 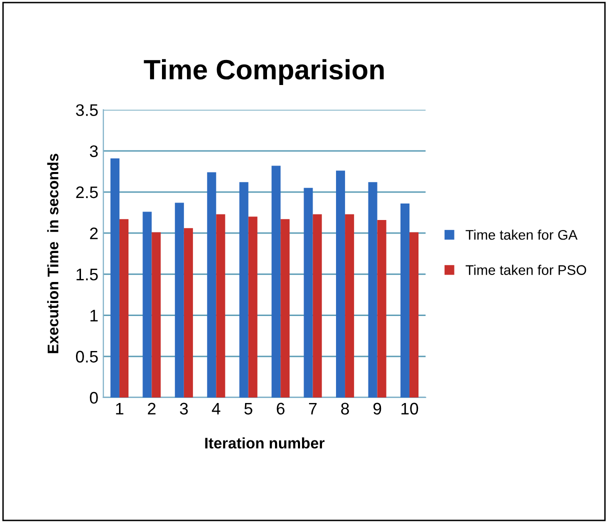 I want to click on x-tick-label: 6, so click(x=280, y=408).